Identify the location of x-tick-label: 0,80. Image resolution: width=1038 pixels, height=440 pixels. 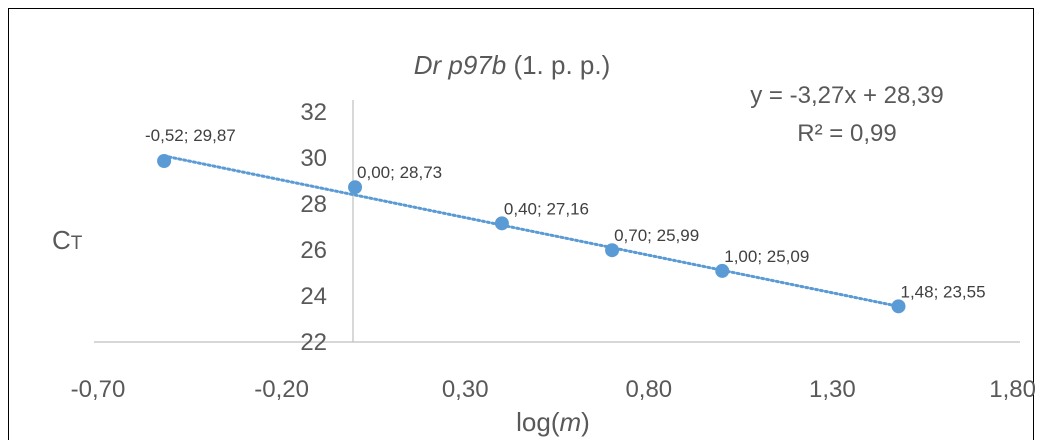
(648, 389).